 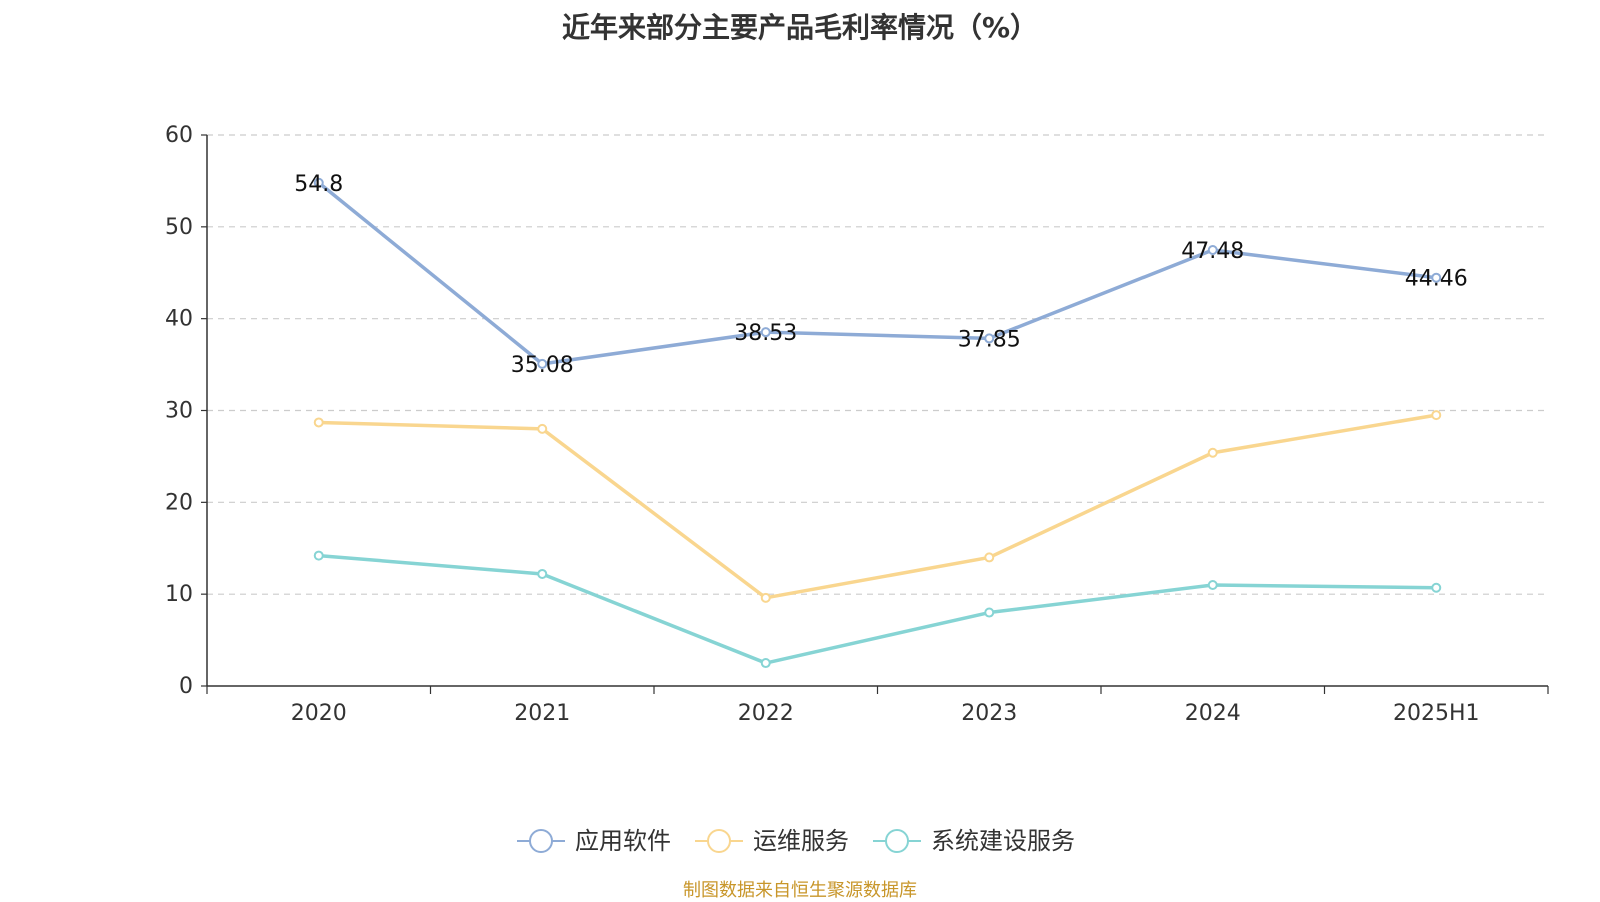 What do you see at coordinates (623, 841) in the screenshot?
I see `legend-label: 应用软件` at bounding box center [623, 841].